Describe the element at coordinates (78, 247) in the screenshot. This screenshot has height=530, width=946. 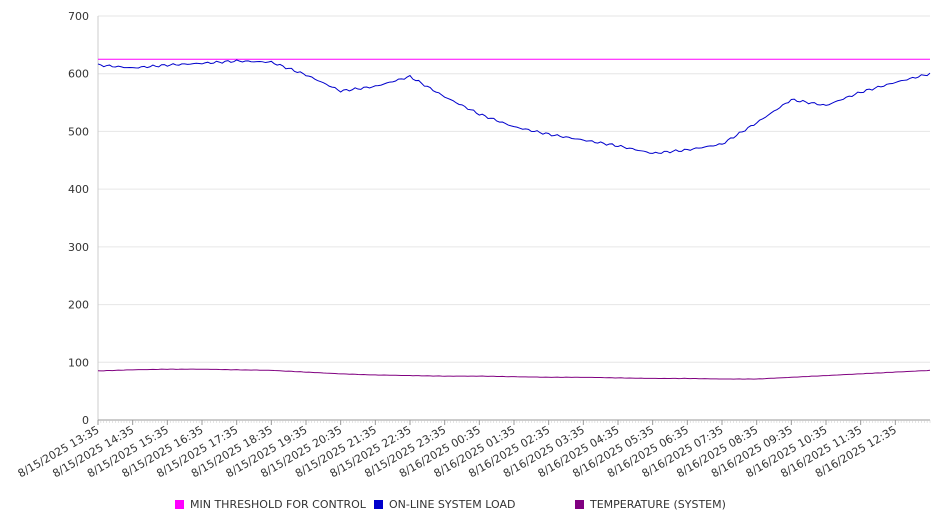
I see `y-tick-label: 300` at that location.